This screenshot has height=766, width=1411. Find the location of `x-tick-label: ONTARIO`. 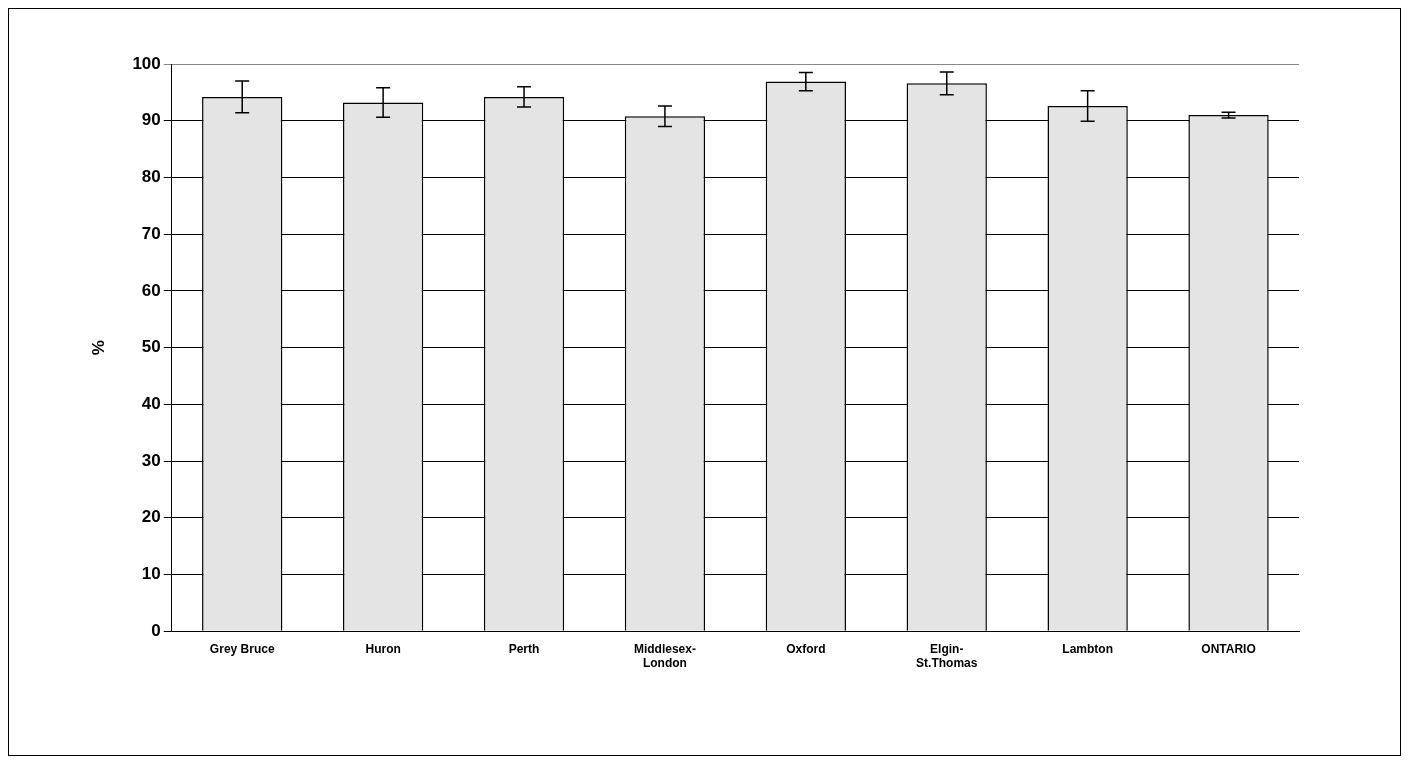

x-tick-label: ONTARIO is located at coordinates (1228, 648).